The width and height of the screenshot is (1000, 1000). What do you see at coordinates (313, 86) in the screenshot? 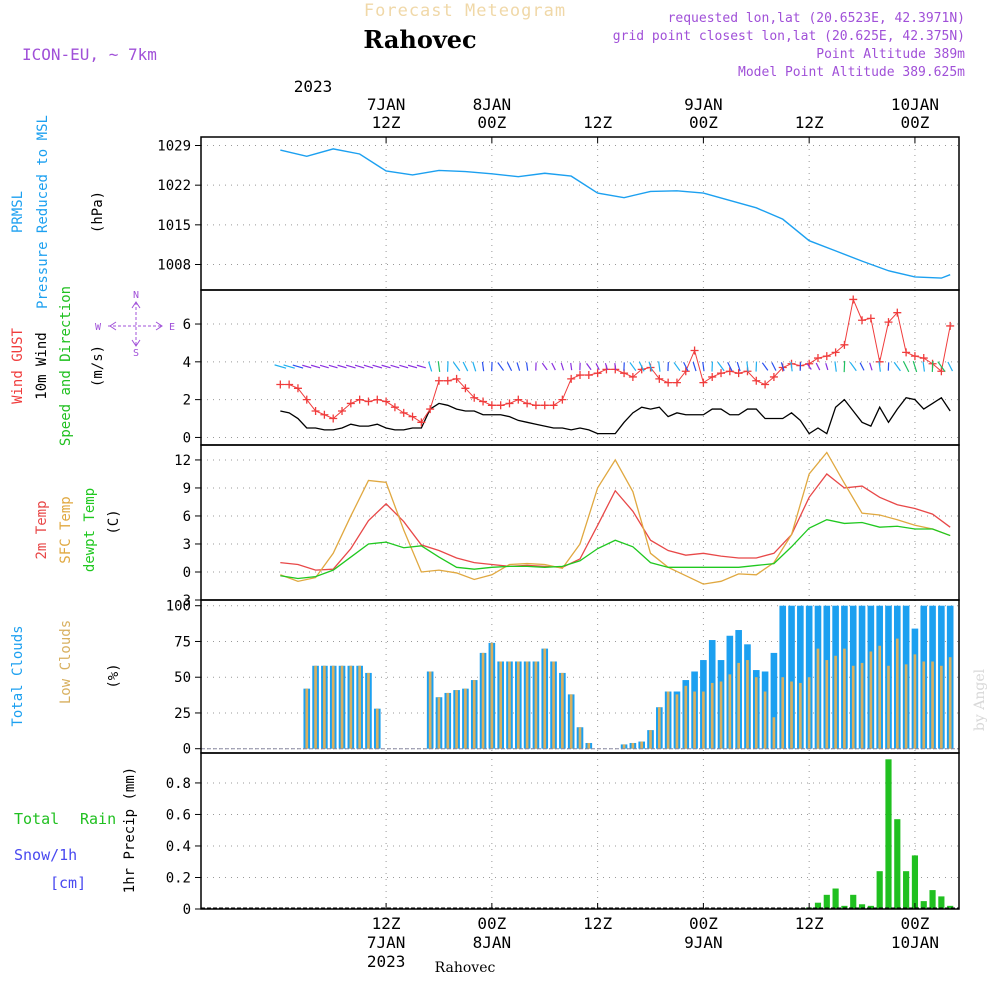
I see `top-year: 2023` at bounding box center [313, 86].